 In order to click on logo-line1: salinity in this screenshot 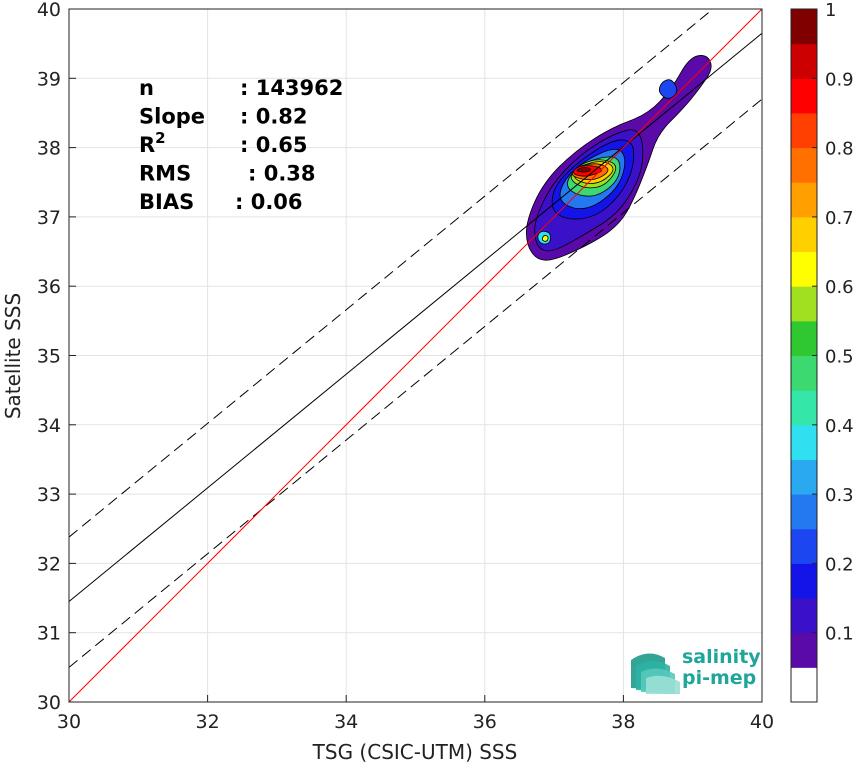, I will do `click(721, 657)`.